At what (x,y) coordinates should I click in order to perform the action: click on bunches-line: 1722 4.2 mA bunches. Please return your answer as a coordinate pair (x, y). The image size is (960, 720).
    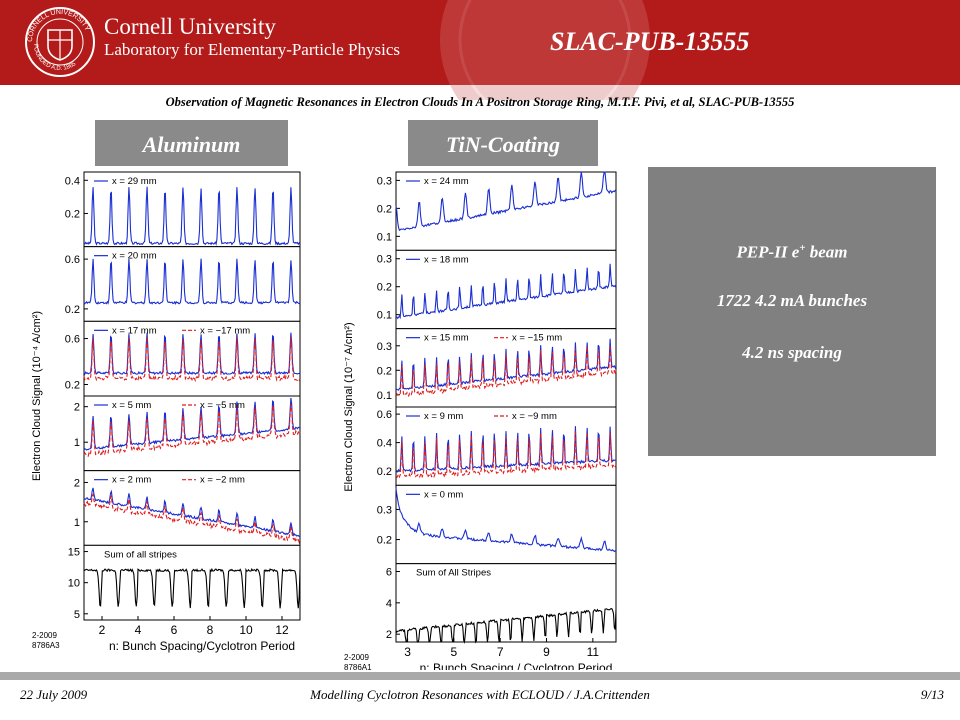
    Looking at the image, I should click on (792, 300).